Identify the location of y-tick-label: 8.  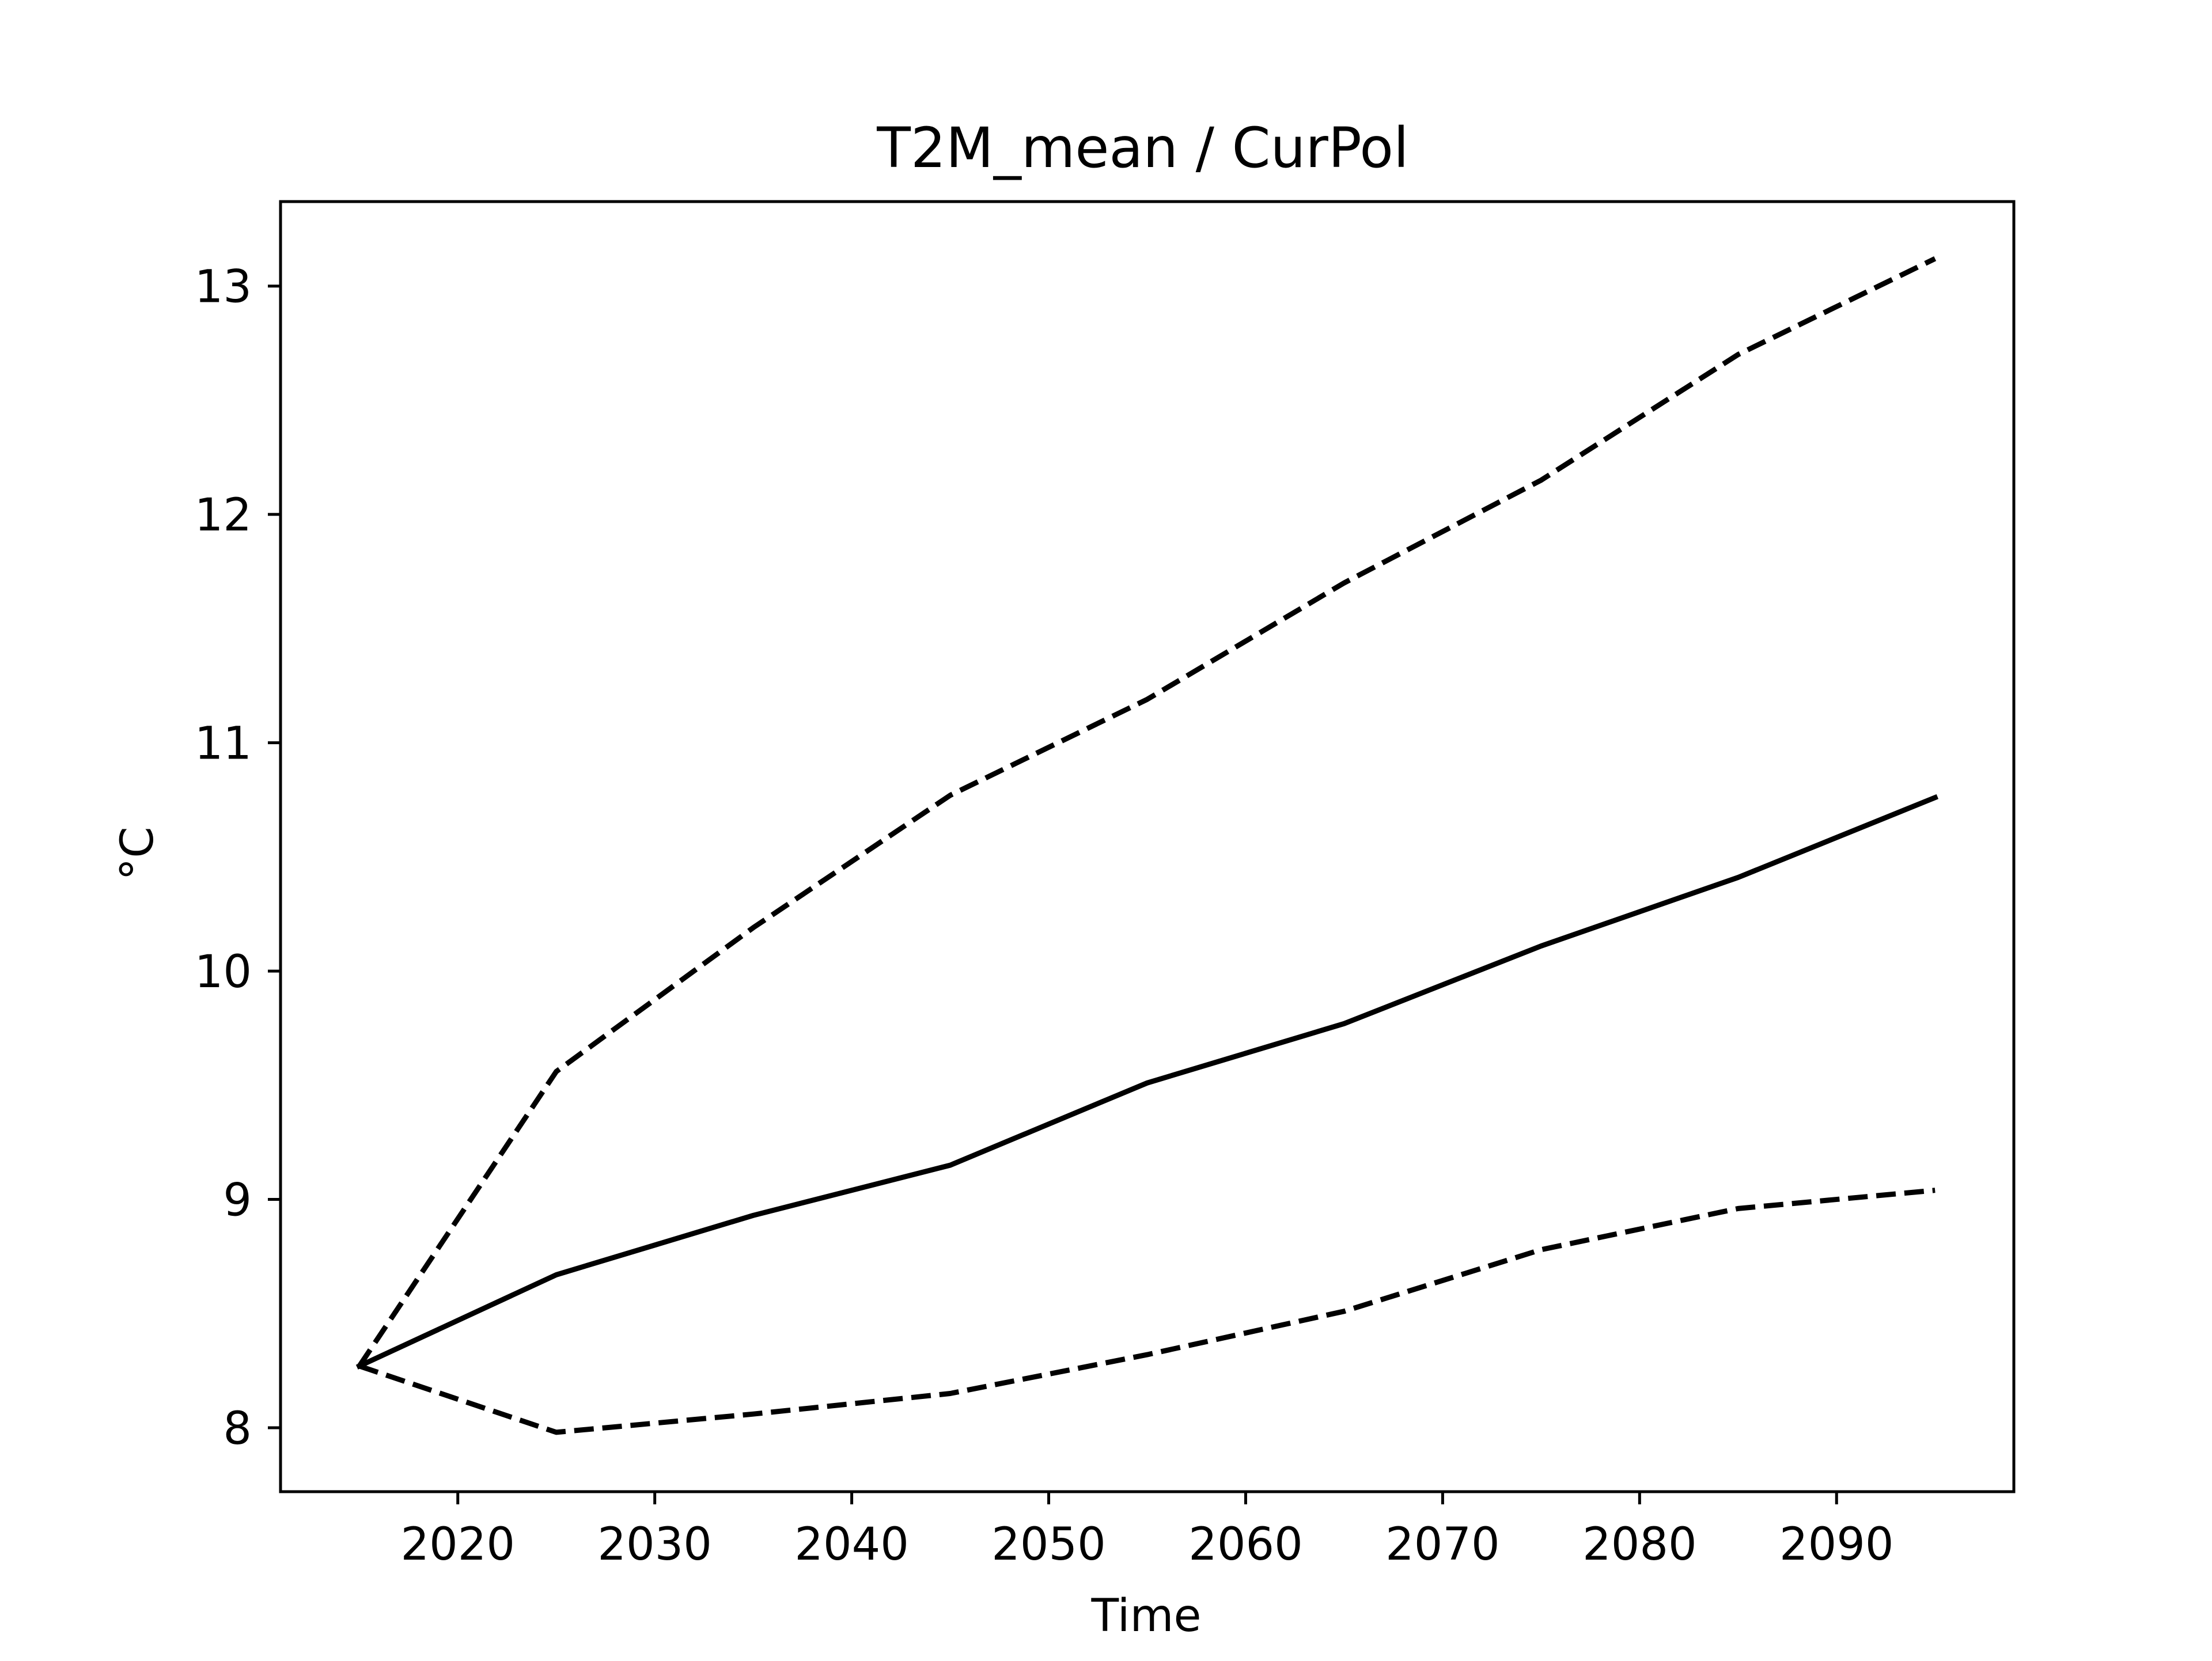
(237, 1429).